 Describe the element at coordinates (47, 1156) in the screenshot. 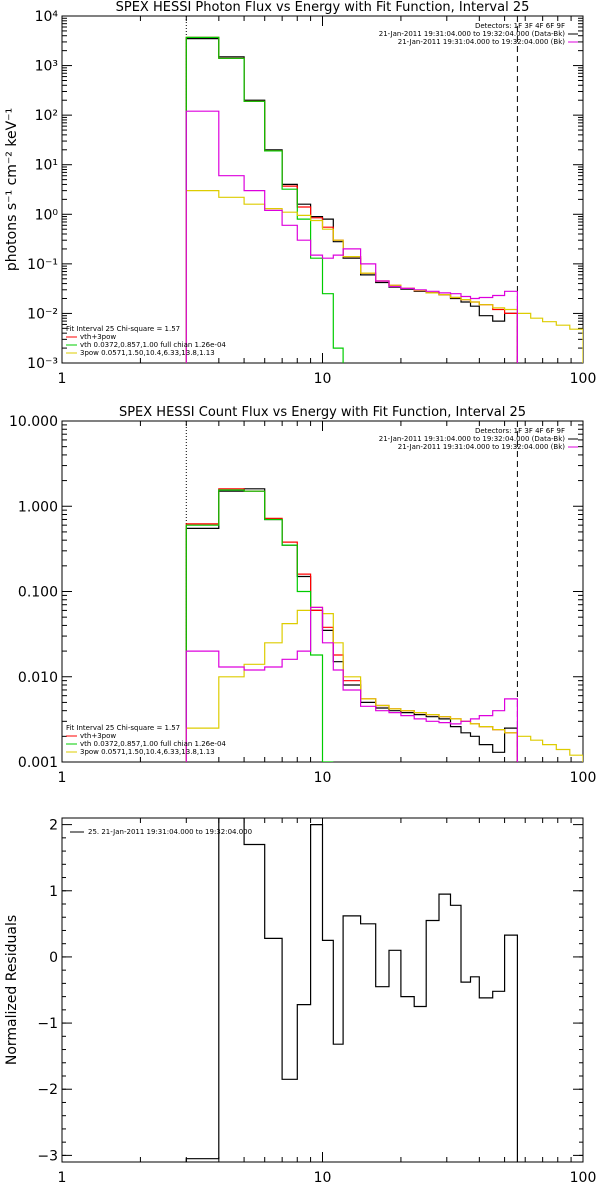

I see `y-tick-label: −3` at that location.